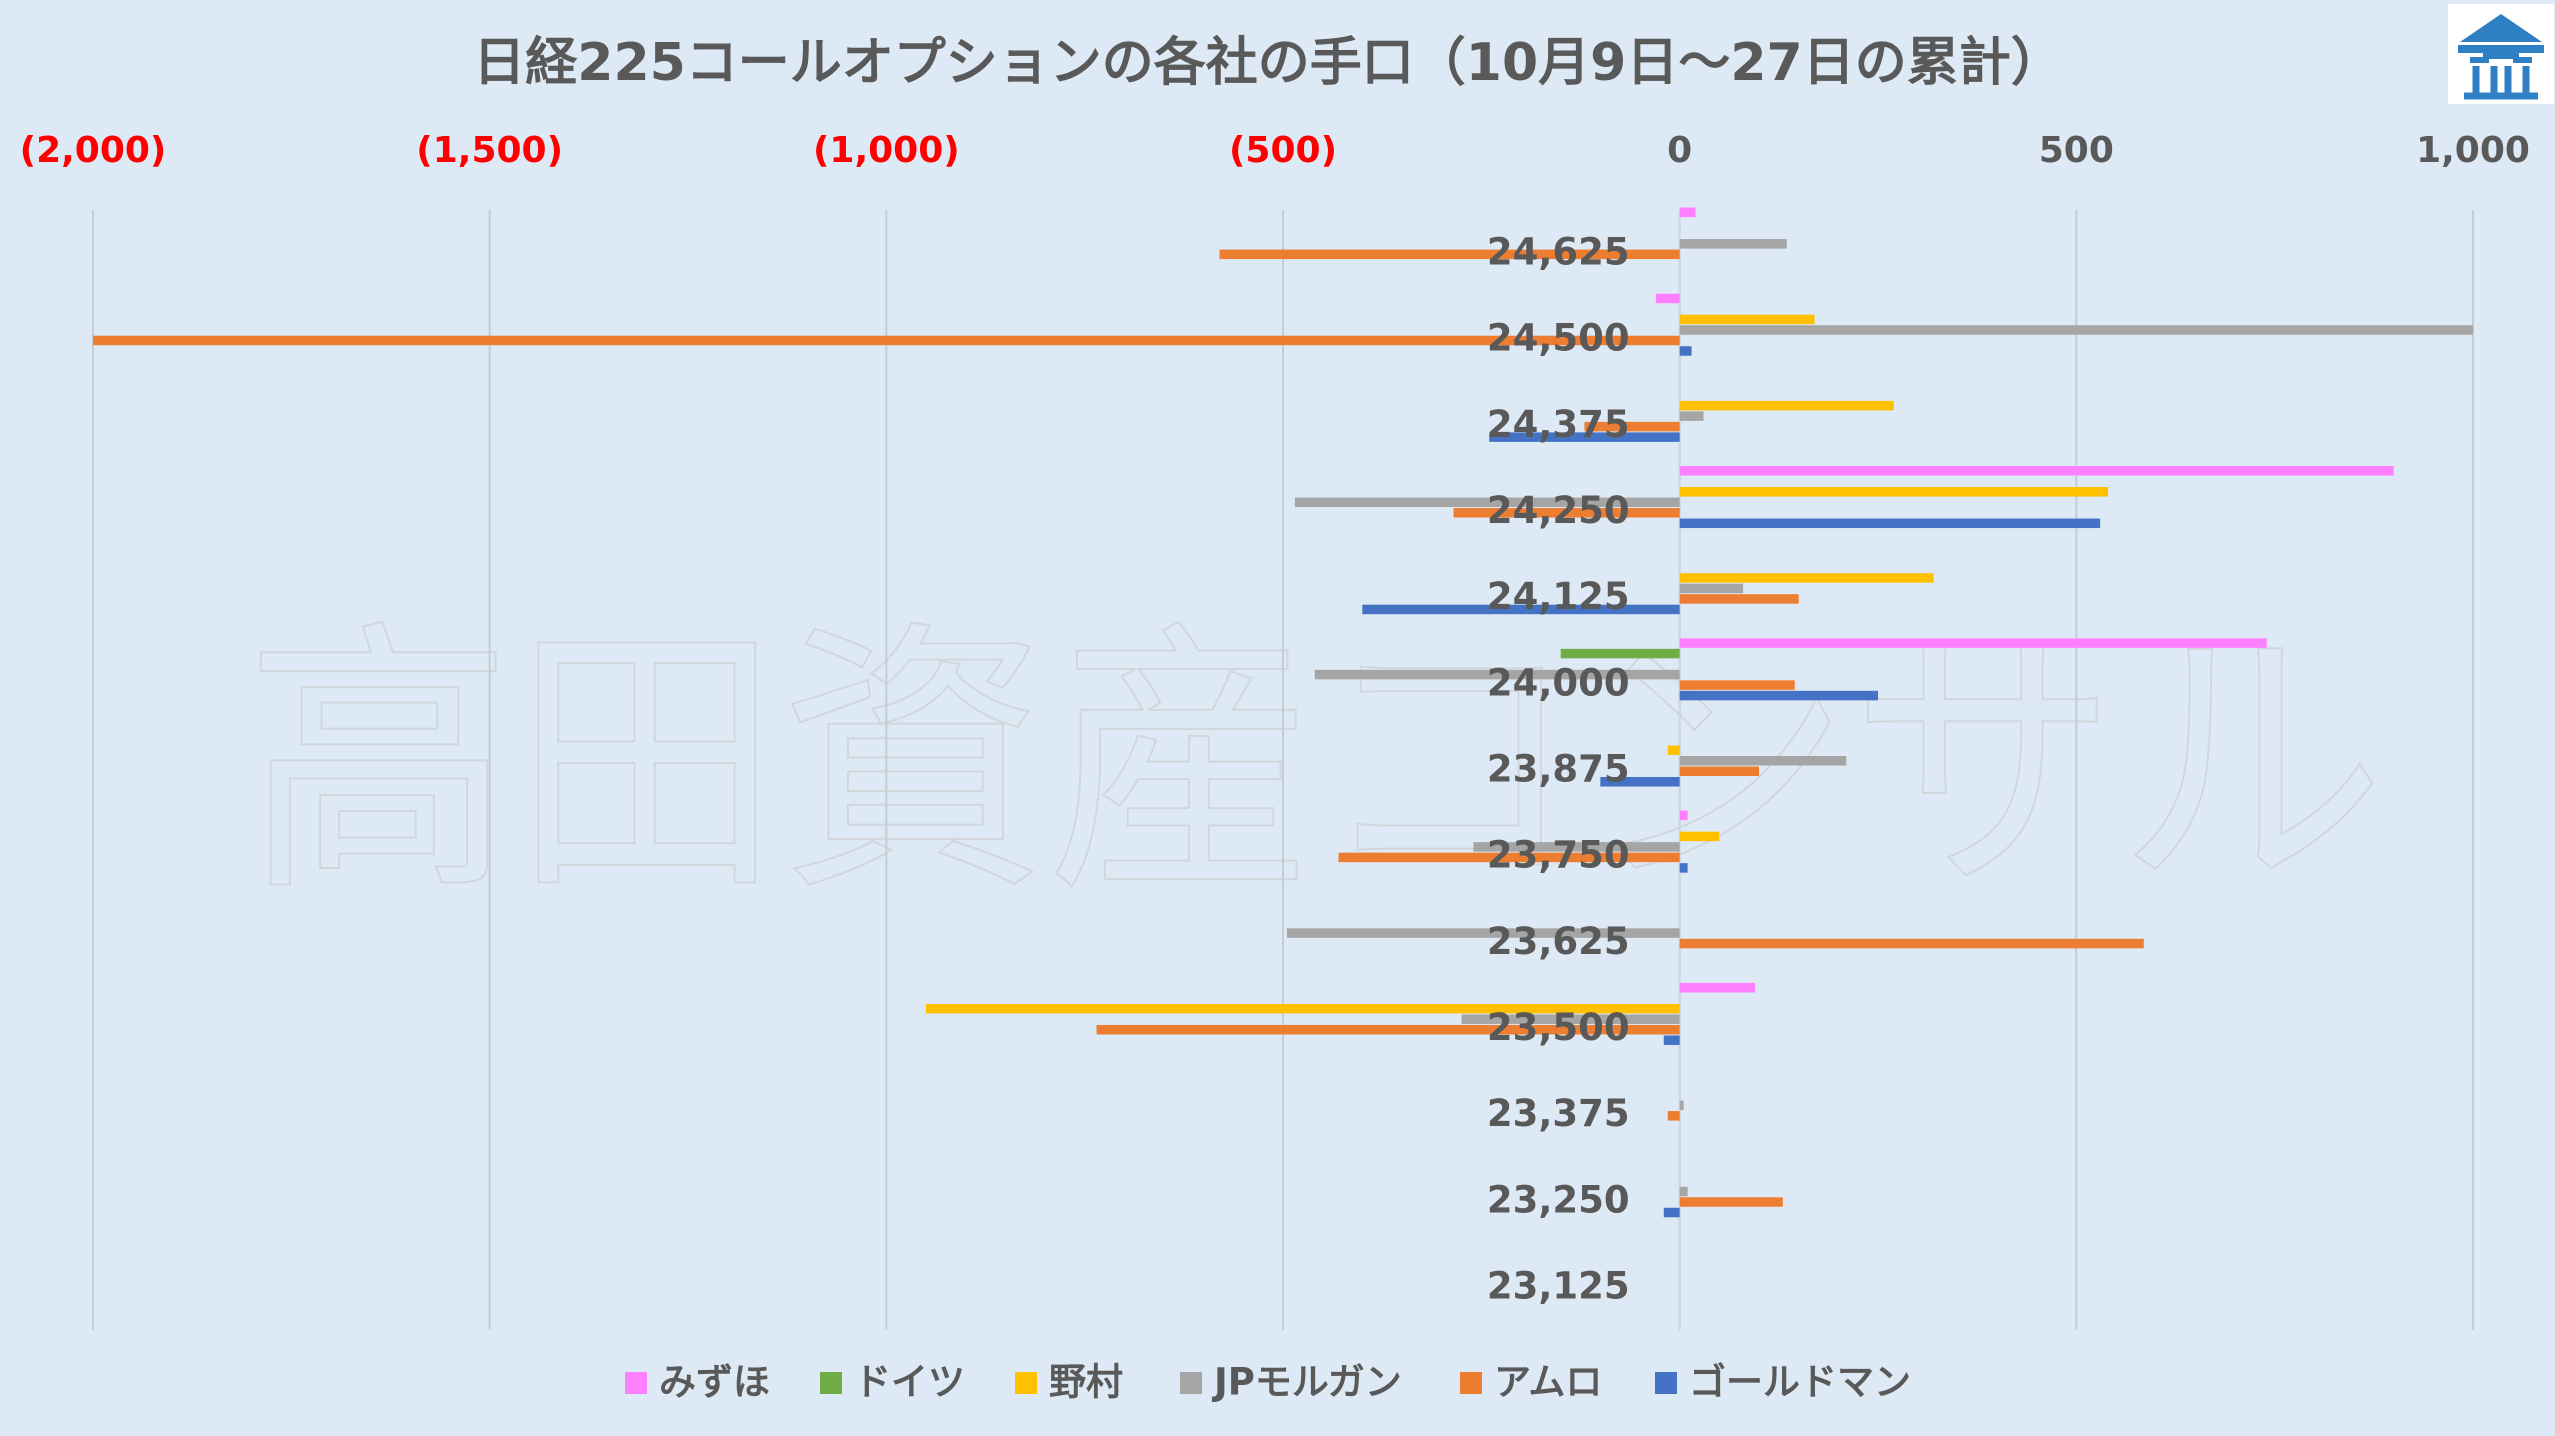 This screenshot has width=2555, height=1436. Describe the element at coordinates (2473, 150) in the screenshot. I see `x-tick-label: 1,000` at that location.